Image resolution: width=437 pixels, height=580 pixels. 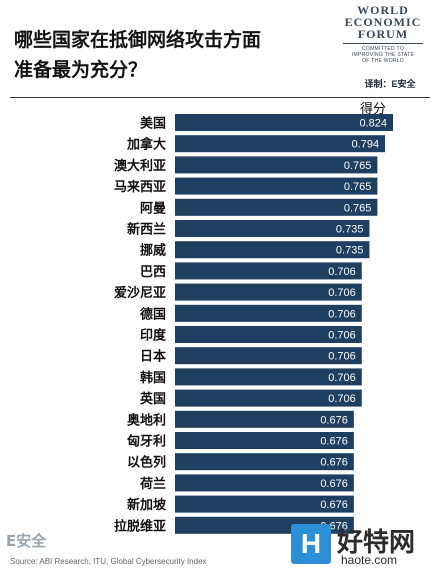 What do you see at coordinates (153, 336) in the screenshot?
I see `category-label: 印度` at bounding box center [153, 336].